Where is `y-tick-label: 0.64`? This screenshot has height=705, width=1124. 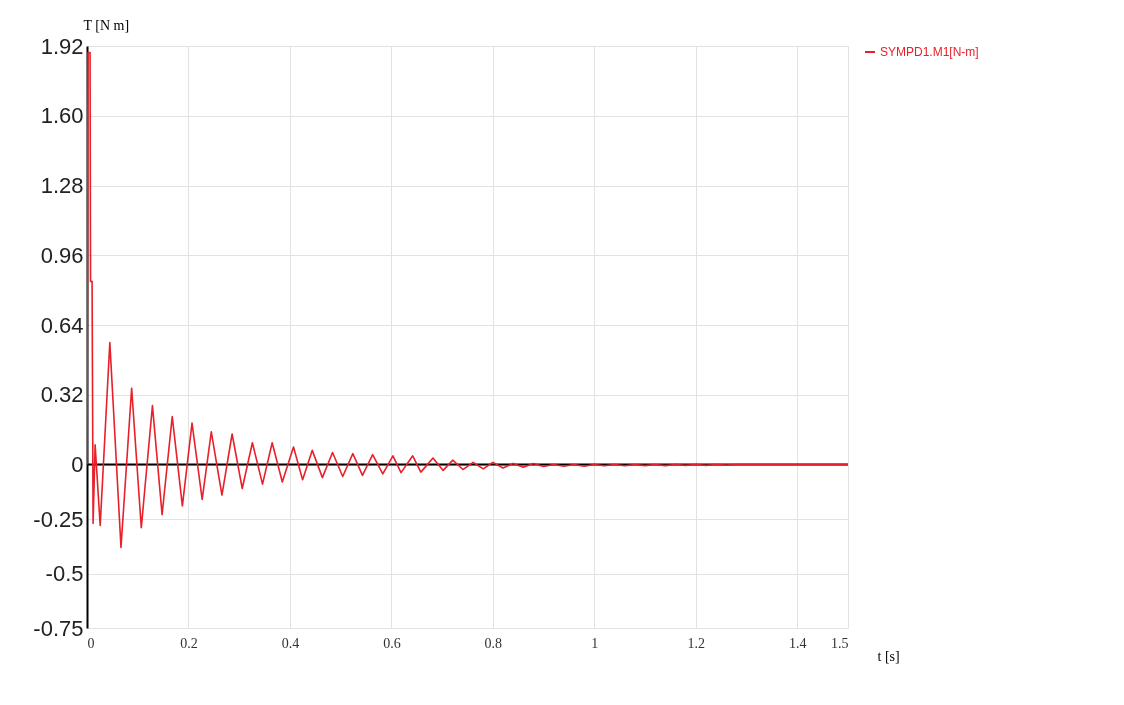
y-tick-label: 0.64 is located at coordinates (62, 325).